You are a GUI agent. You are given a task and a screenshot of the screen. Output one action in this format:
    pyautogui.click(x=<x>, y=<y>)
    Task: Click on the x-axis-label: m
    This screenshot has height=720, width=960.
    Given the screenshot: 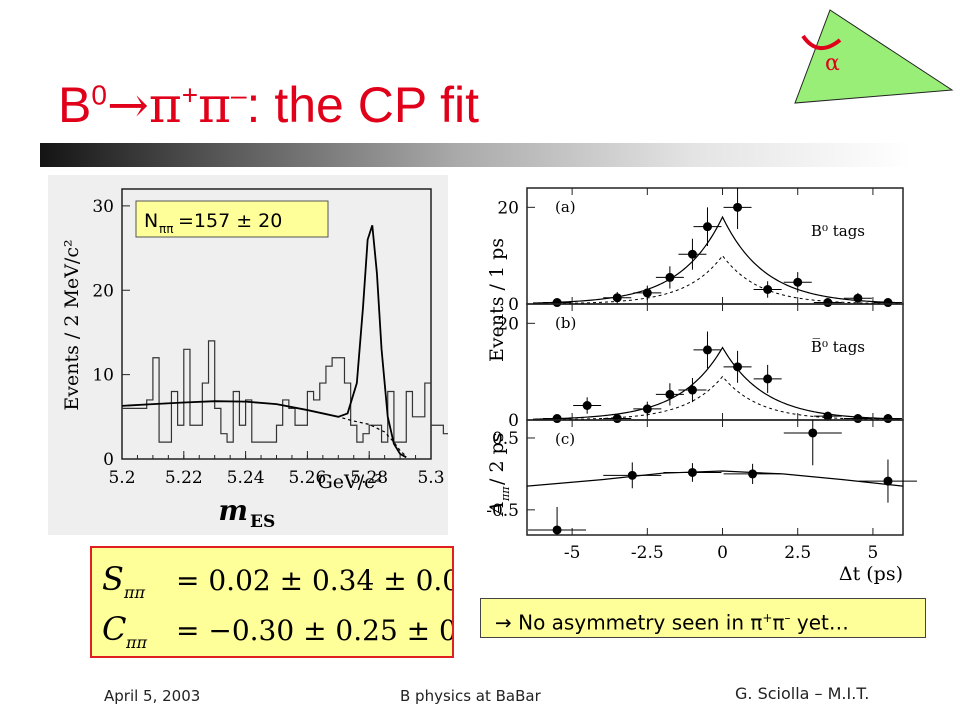 What is the action you would take?
    pyautogui.click(x=233, y=510)
    